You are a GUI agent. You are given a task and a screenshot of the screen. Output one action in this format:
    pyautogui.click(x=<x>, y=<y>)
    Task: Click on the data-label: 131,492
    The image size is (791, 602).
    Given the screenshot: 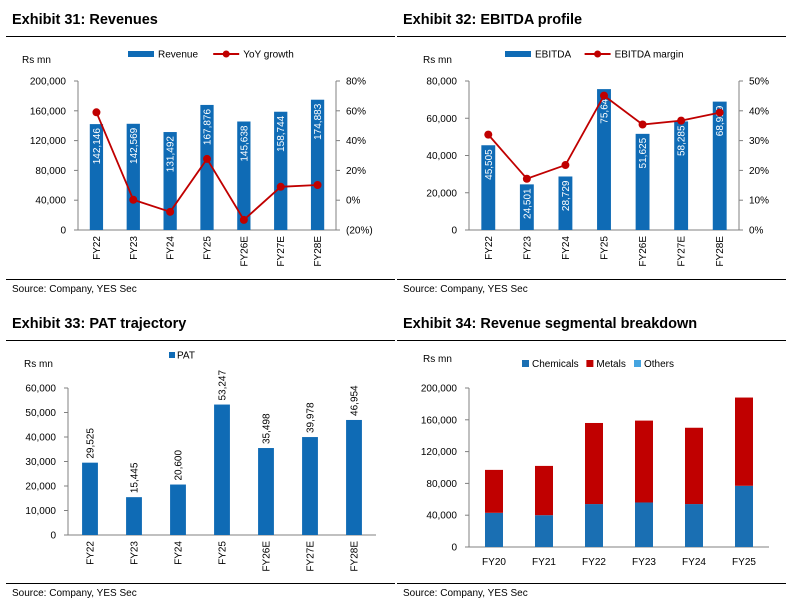 What is the action you would take?
    pyautogui.click(x=171, y=154)
    